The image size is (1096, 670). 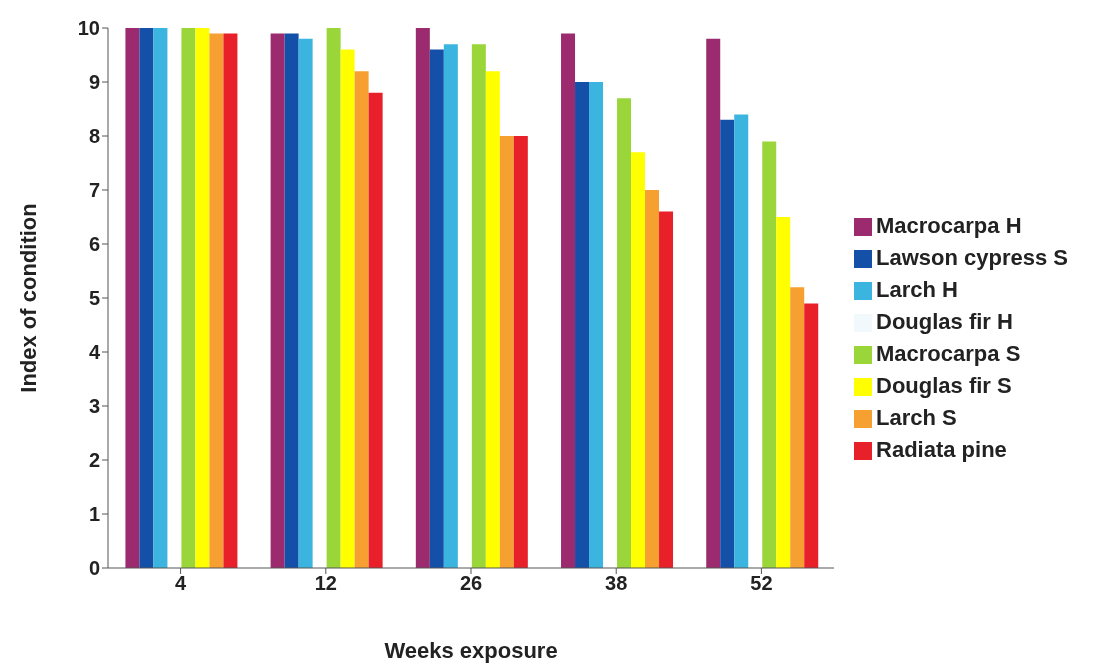 I want to click on legend-label: Lawson cypress S, so click(x=972, y=257).